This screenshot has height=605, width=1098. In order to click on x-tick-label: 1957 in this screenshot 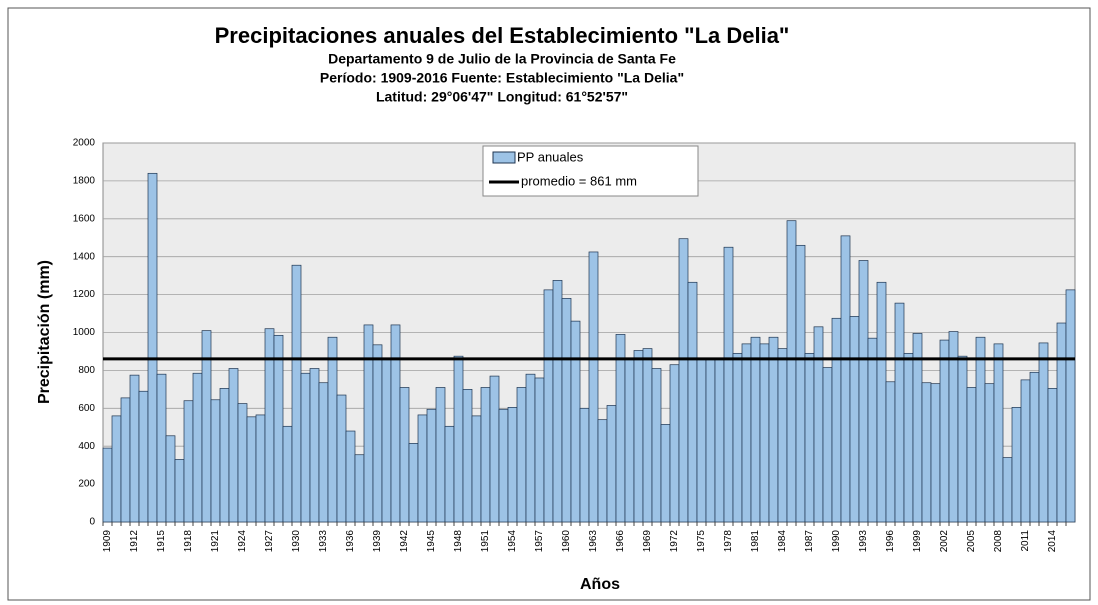, I will do `click(539, 541)`.